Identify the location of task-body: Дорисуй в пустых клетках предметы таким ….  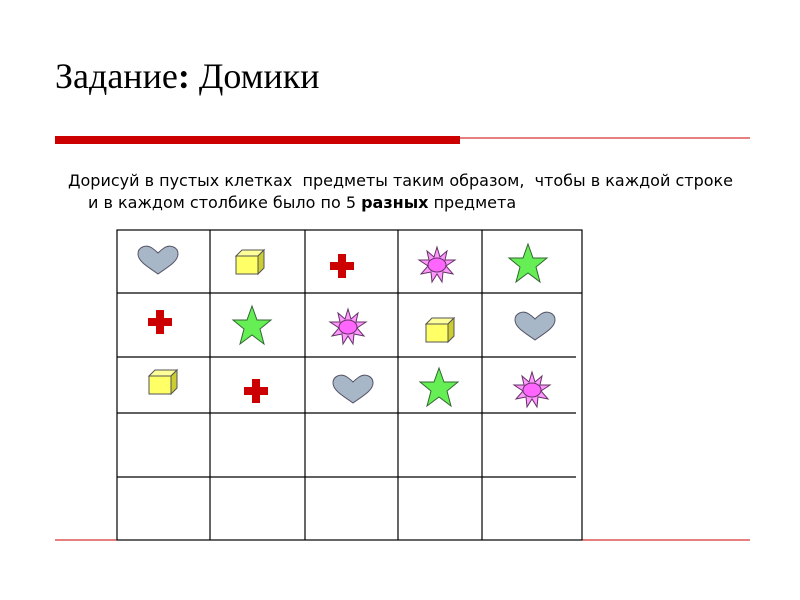
(403, 191).